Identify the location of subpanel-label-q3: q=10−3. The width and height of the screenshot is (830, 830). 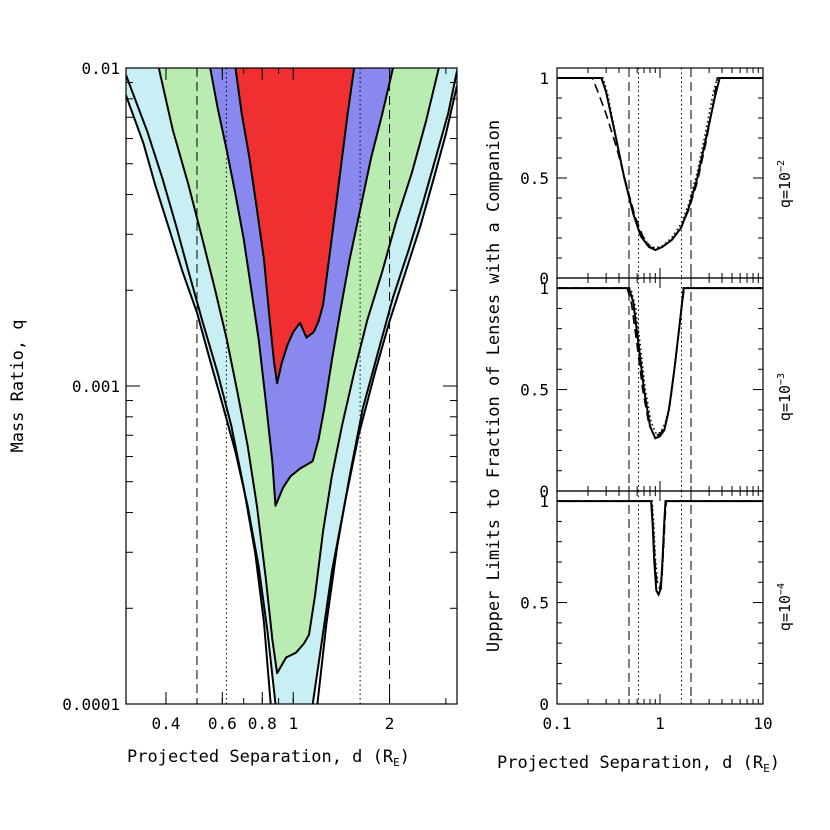
(785, 397).